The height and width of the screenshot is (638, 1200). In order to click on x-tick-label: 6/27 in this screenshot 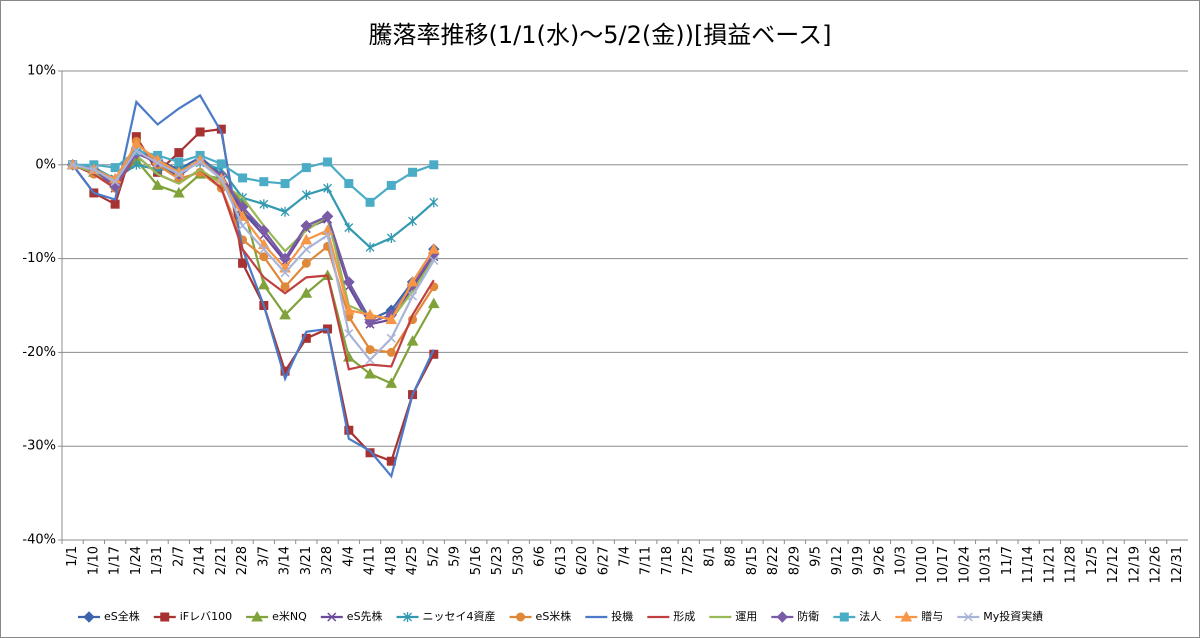, I will do `click(603, 560)`.